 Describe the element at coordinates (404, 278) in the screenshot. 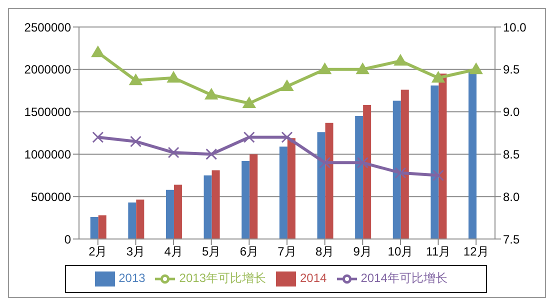

I see `legend-label: 2014年可比增长` at that location.